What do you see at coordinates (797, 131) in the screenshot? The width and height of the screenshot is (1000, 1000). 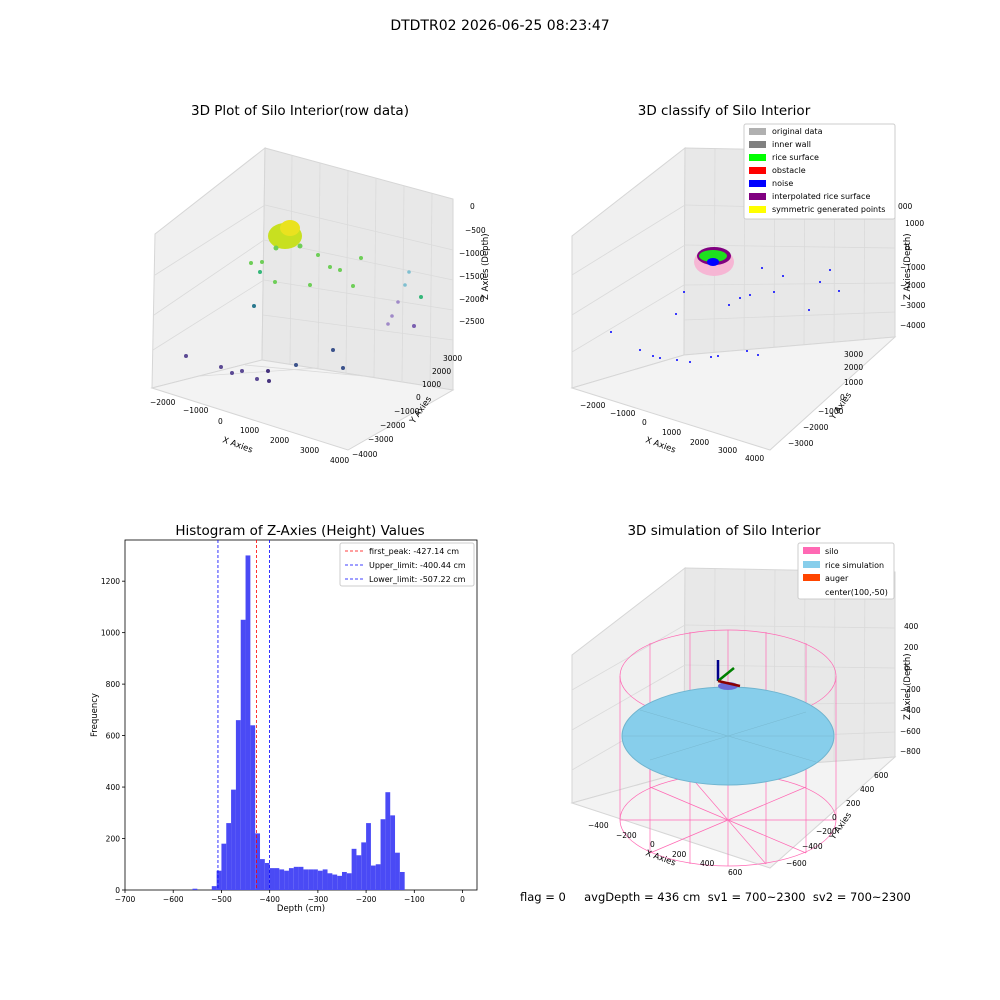 I see `classify-legend-label: original data` at bounding box center [797, 131].